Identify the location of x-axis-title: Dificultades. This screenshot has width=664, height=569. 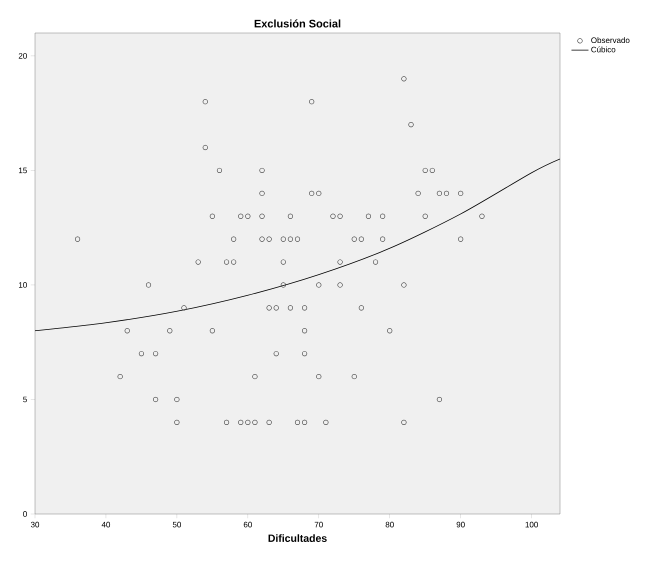
(297, 538).